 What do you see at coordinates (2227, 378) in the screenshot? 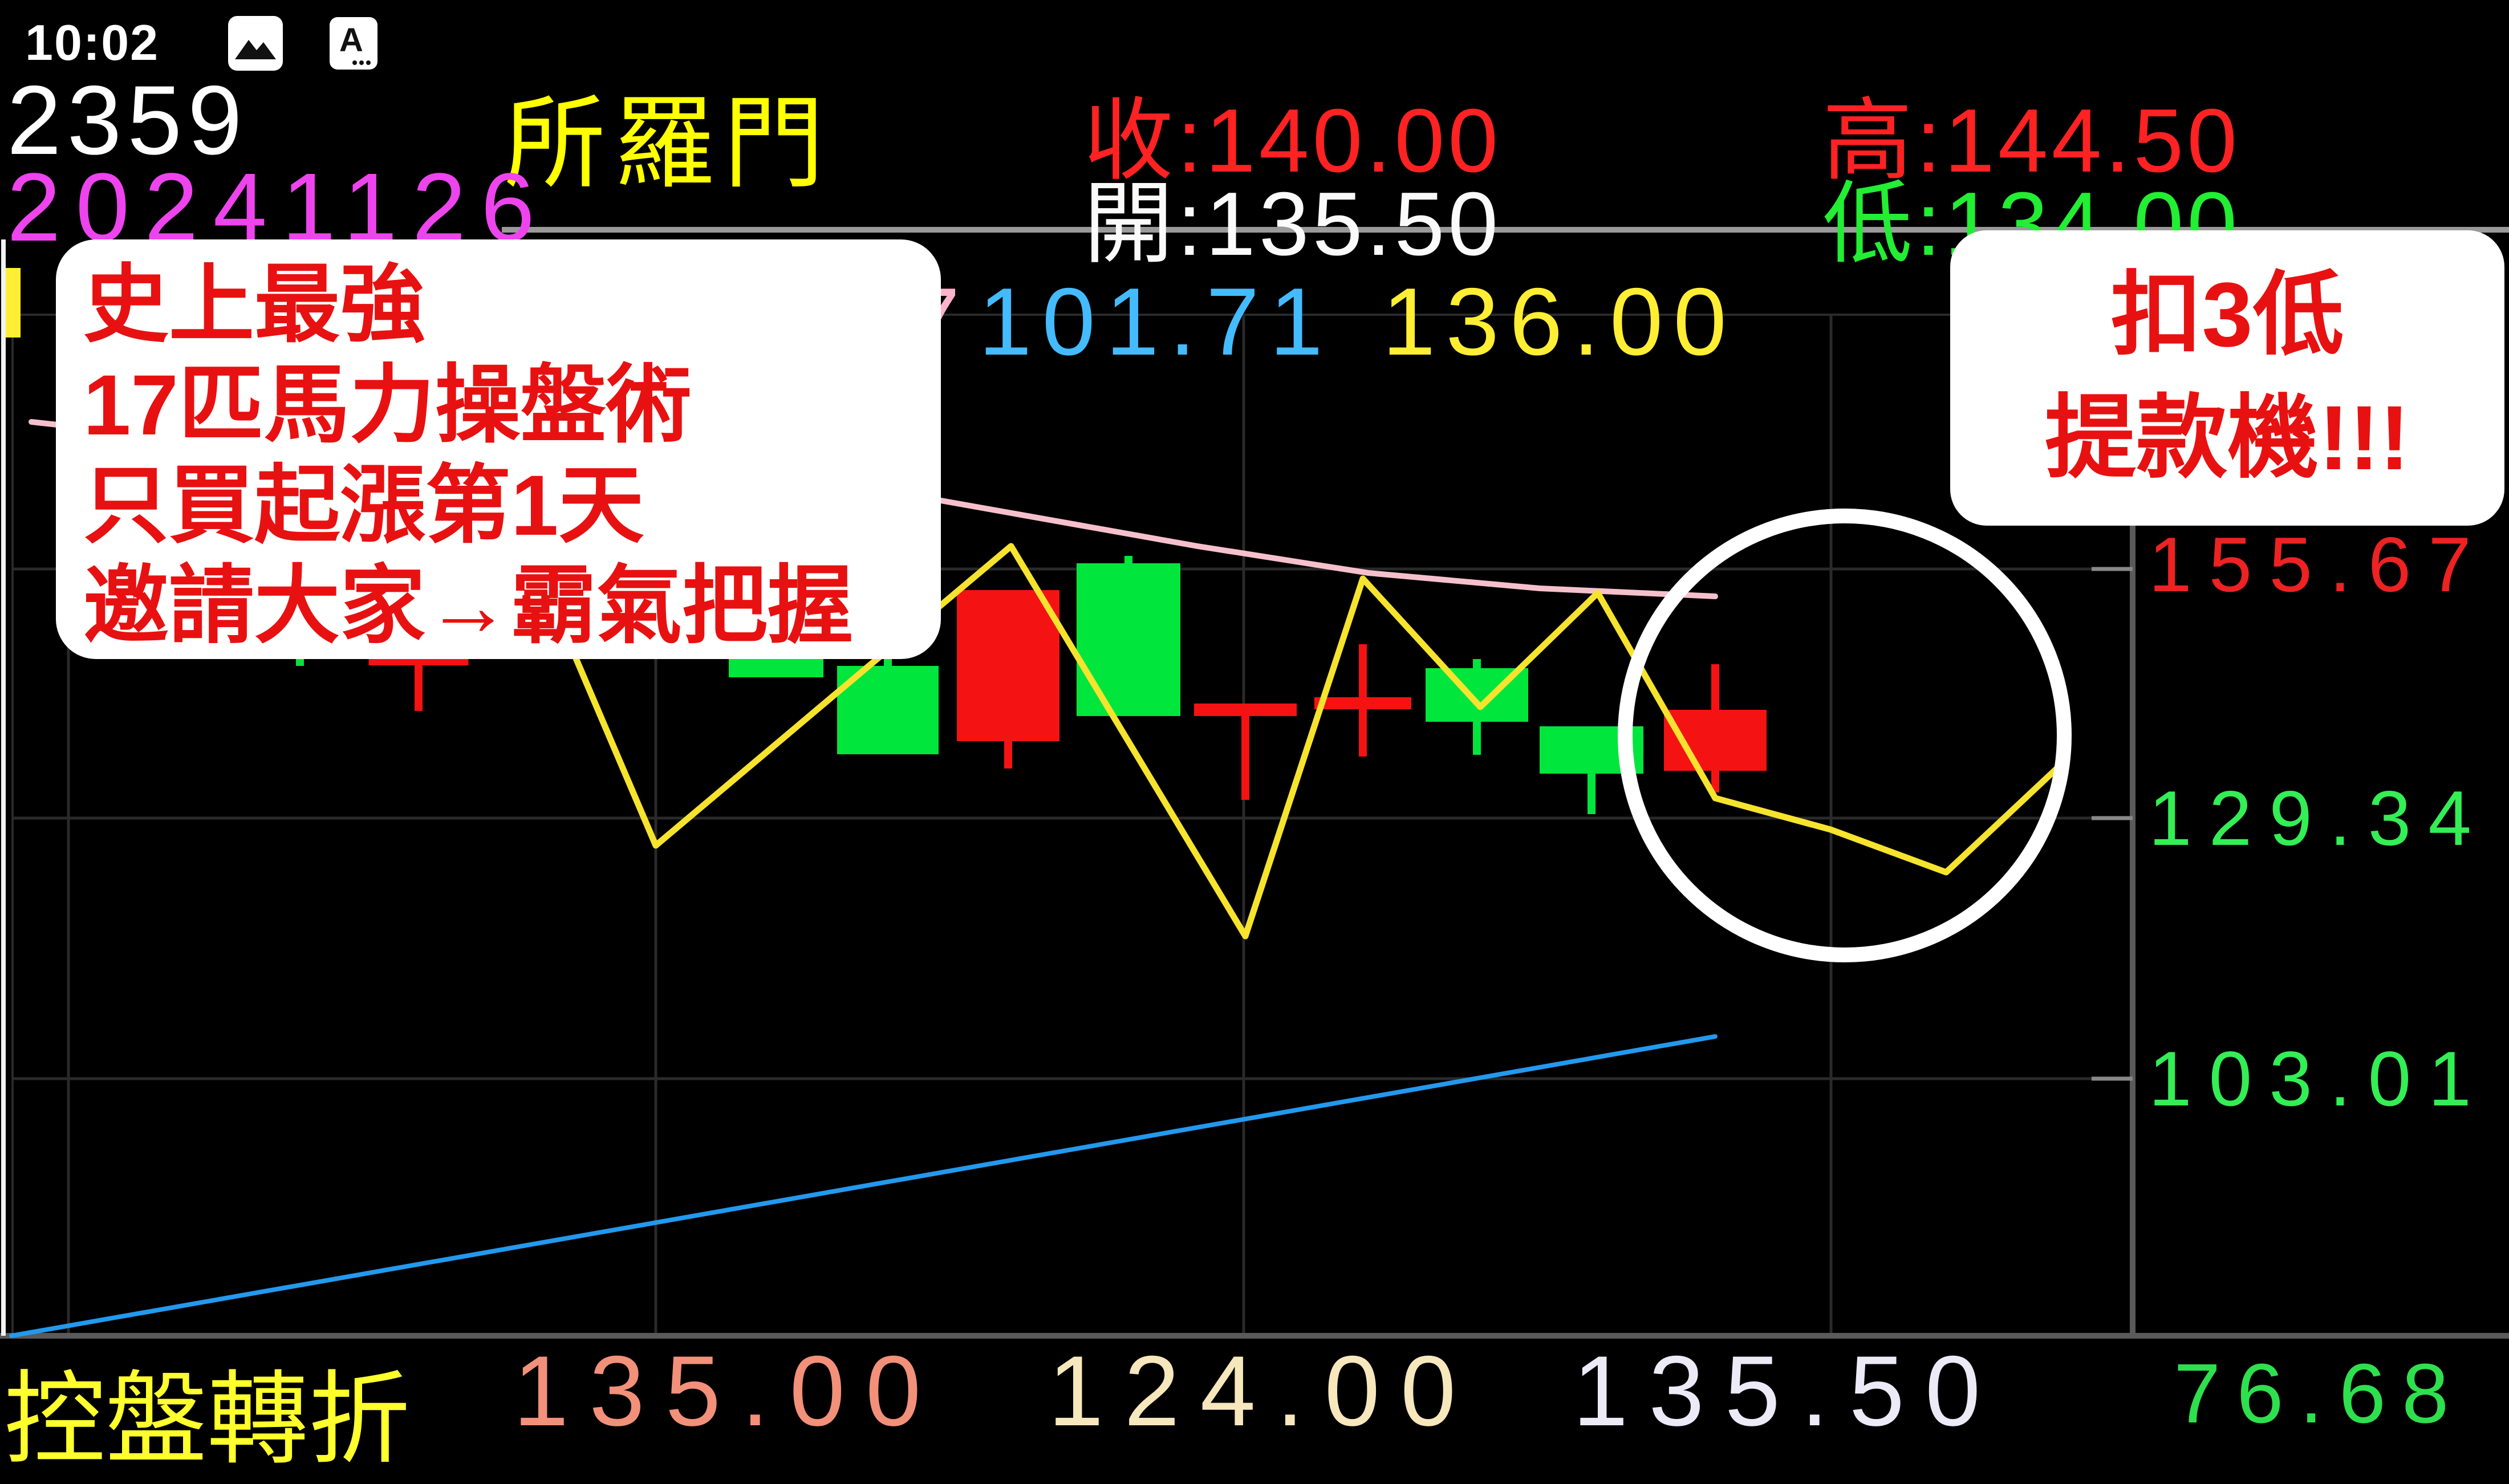
I see `right-annotation-box: 扣3低 提款機!!!` at bounding box center [2227, 378].